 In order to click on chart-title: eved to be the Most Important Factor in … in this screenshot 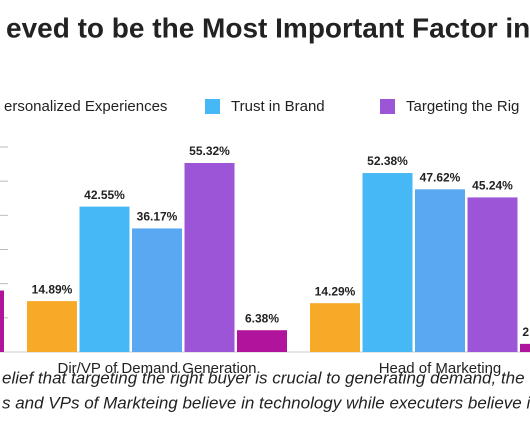, I will do `click(268, 27)`.